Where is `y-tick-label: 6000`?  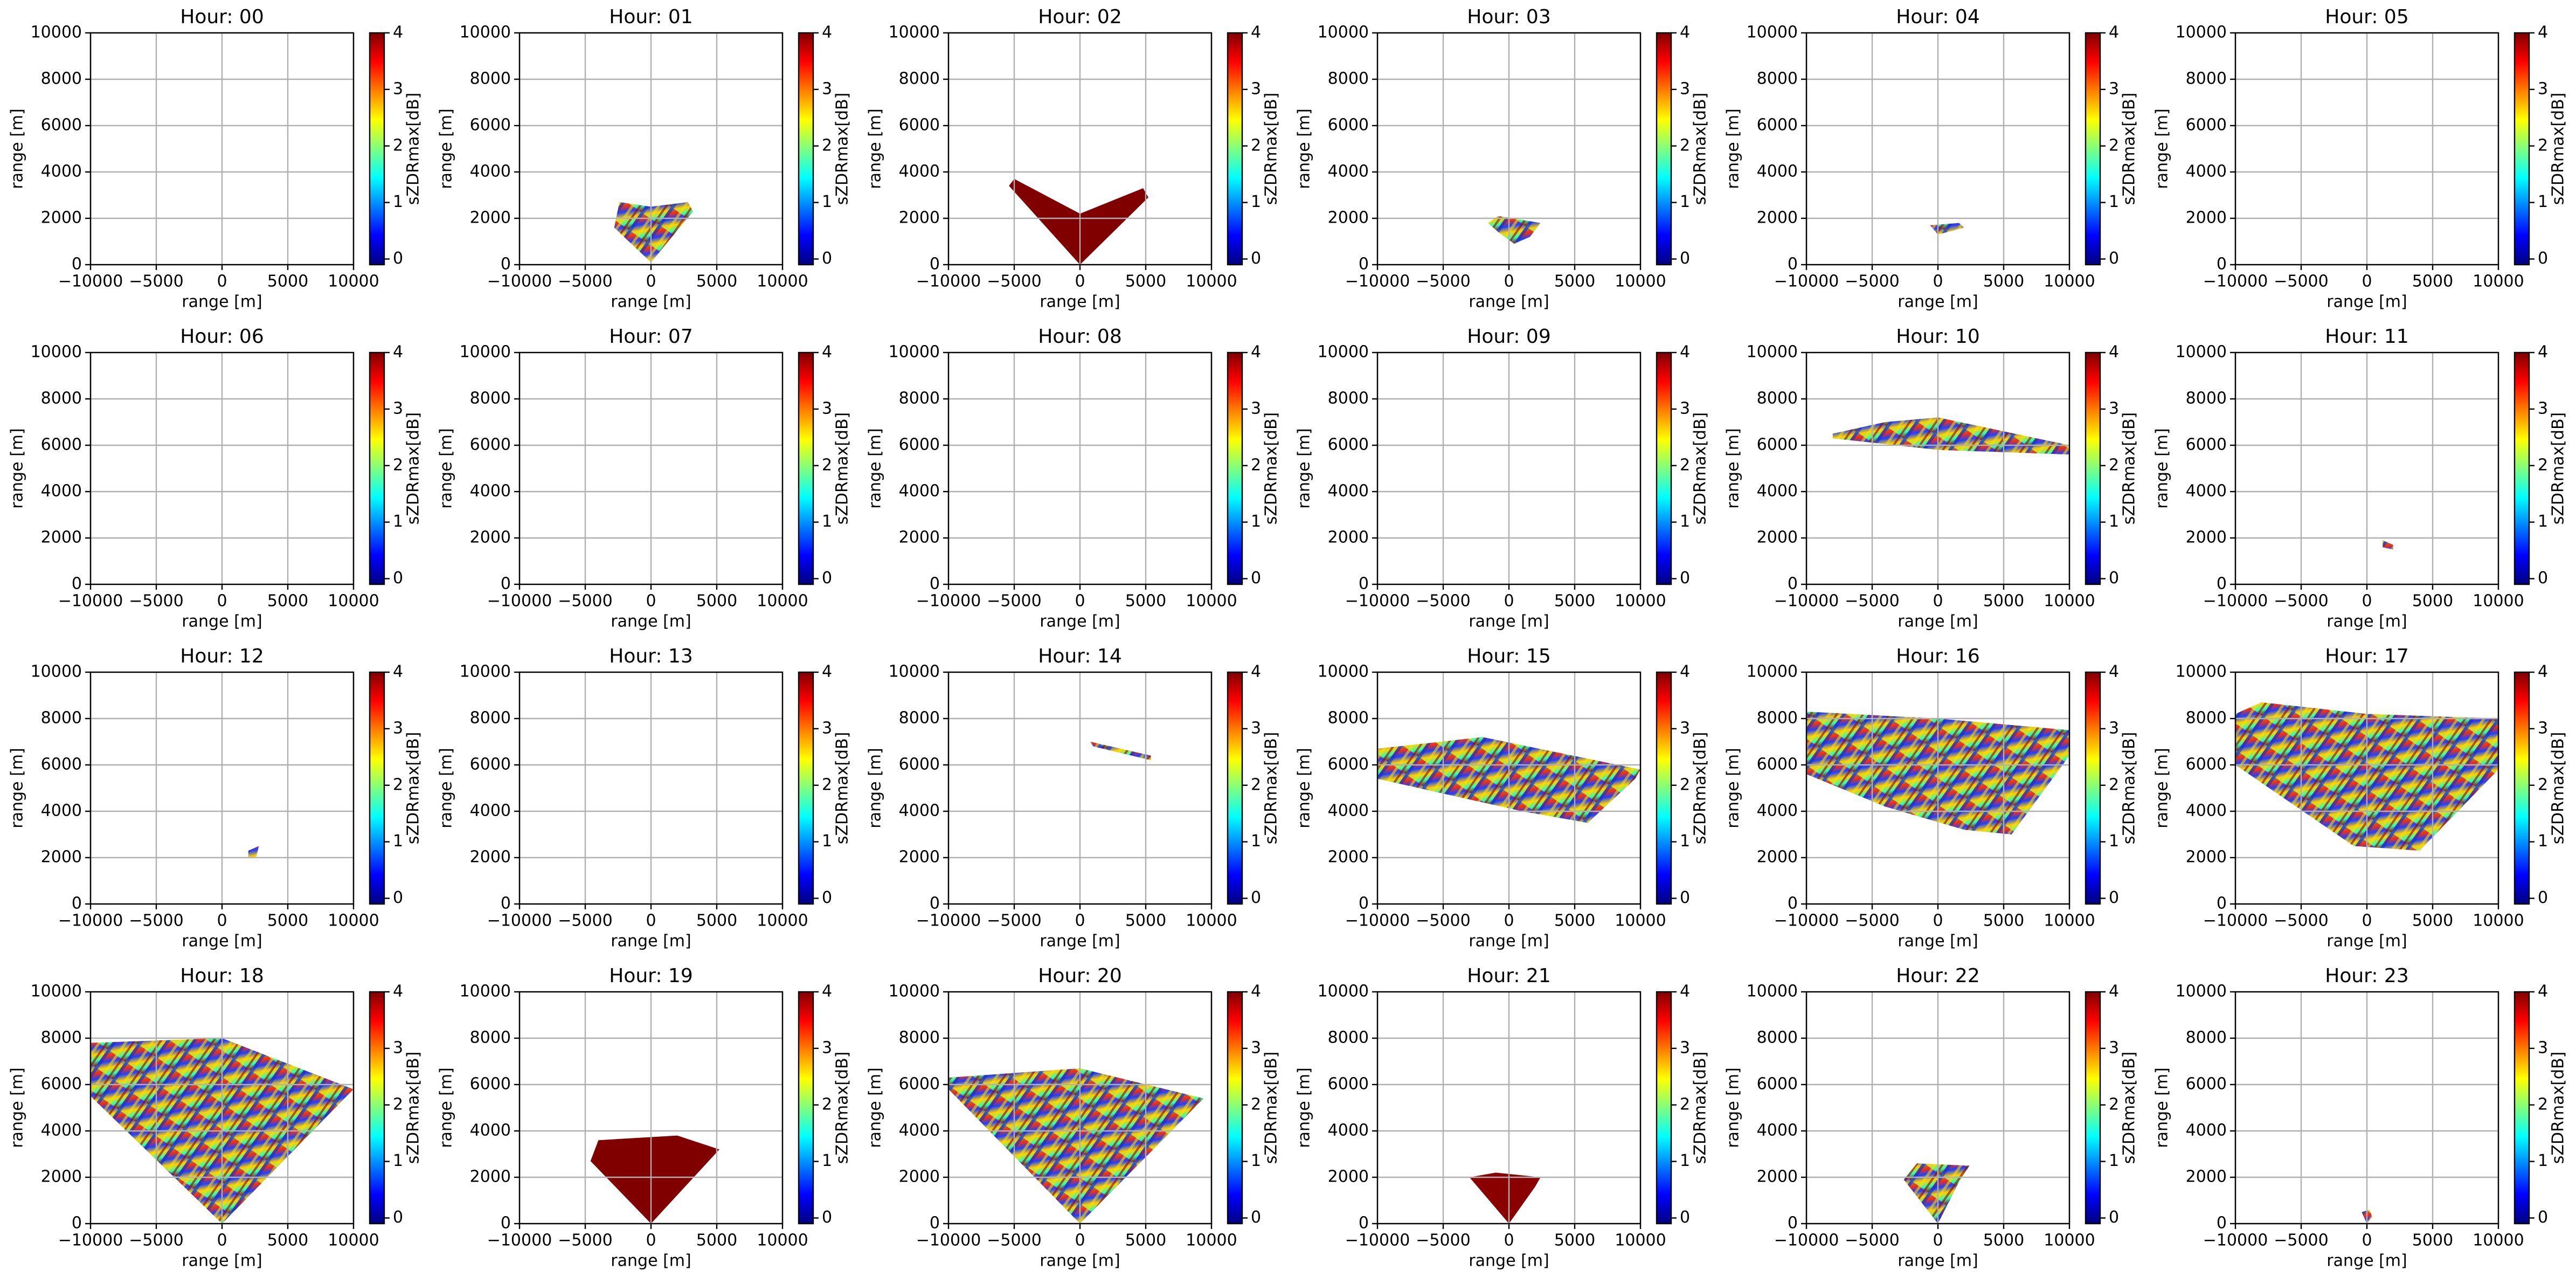
y-tick-label: 6000 is located at coordinates (1777, 445).